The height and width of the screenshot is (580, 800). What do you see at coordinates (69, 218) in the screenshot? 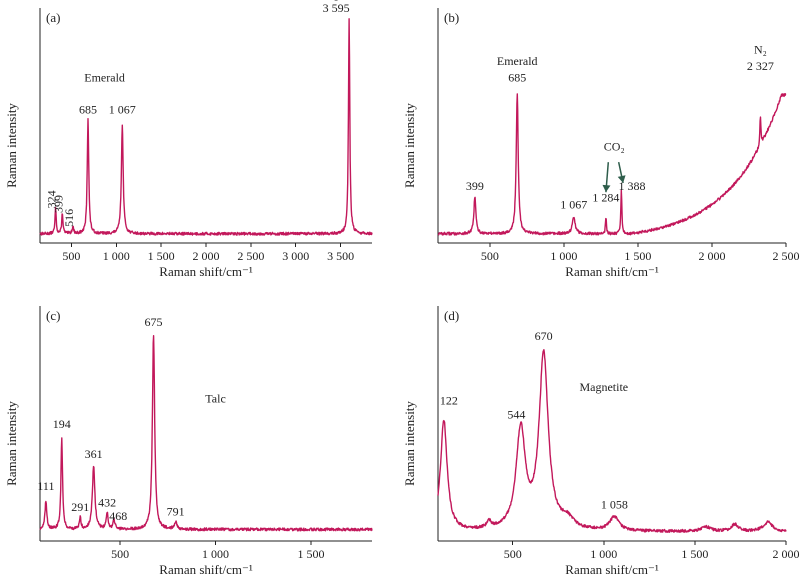
I see `peak-annotation: 516` at bounding box center [69, 218].